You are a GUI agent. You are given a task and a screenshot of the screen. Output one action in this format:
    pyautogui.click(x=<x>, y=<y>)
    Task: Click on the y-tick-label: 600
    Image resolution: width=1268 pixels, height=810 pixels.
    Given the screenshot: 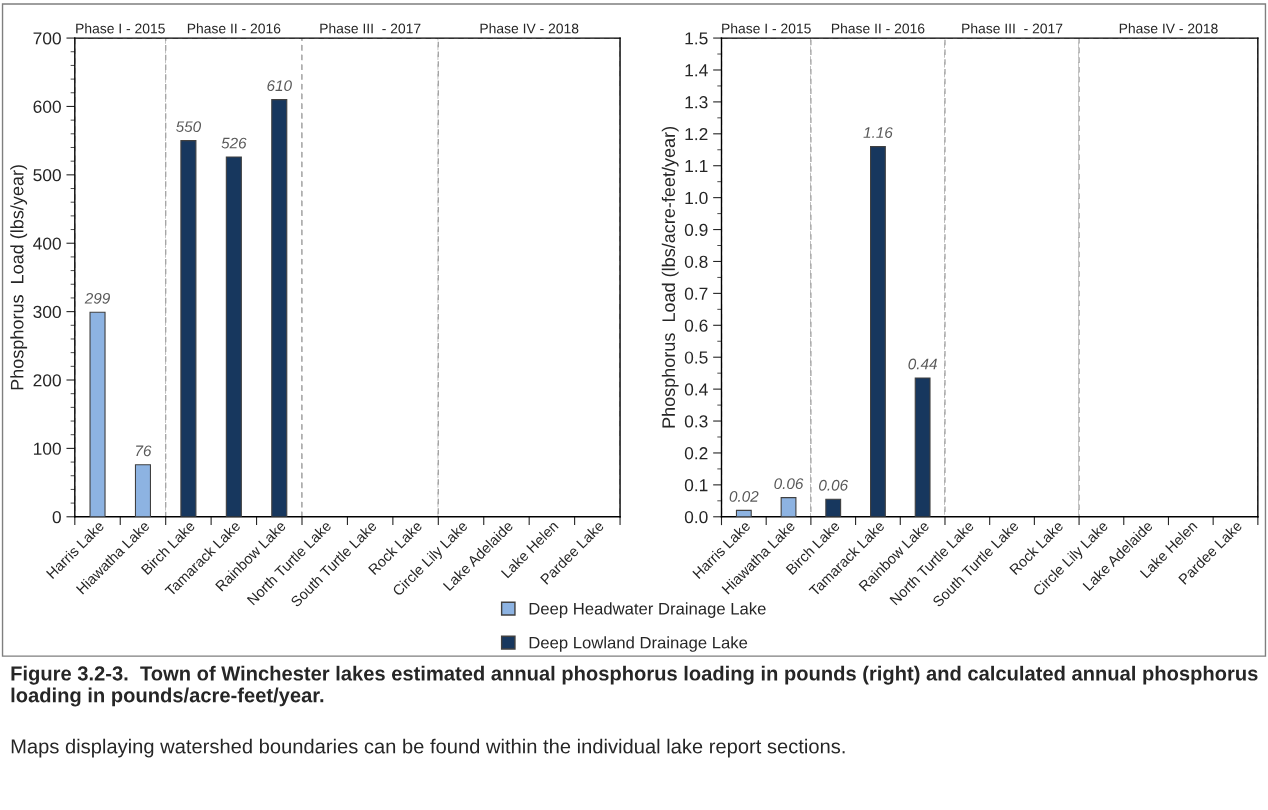 What is the action you would take?
    pyautogui.click(x=47, y=106)
    